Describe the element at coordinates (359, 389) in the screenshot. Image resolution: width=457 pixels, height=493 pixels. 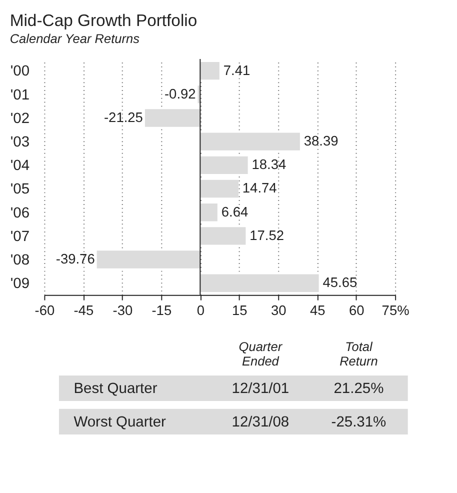
I see `text: 21.25%` at that location.